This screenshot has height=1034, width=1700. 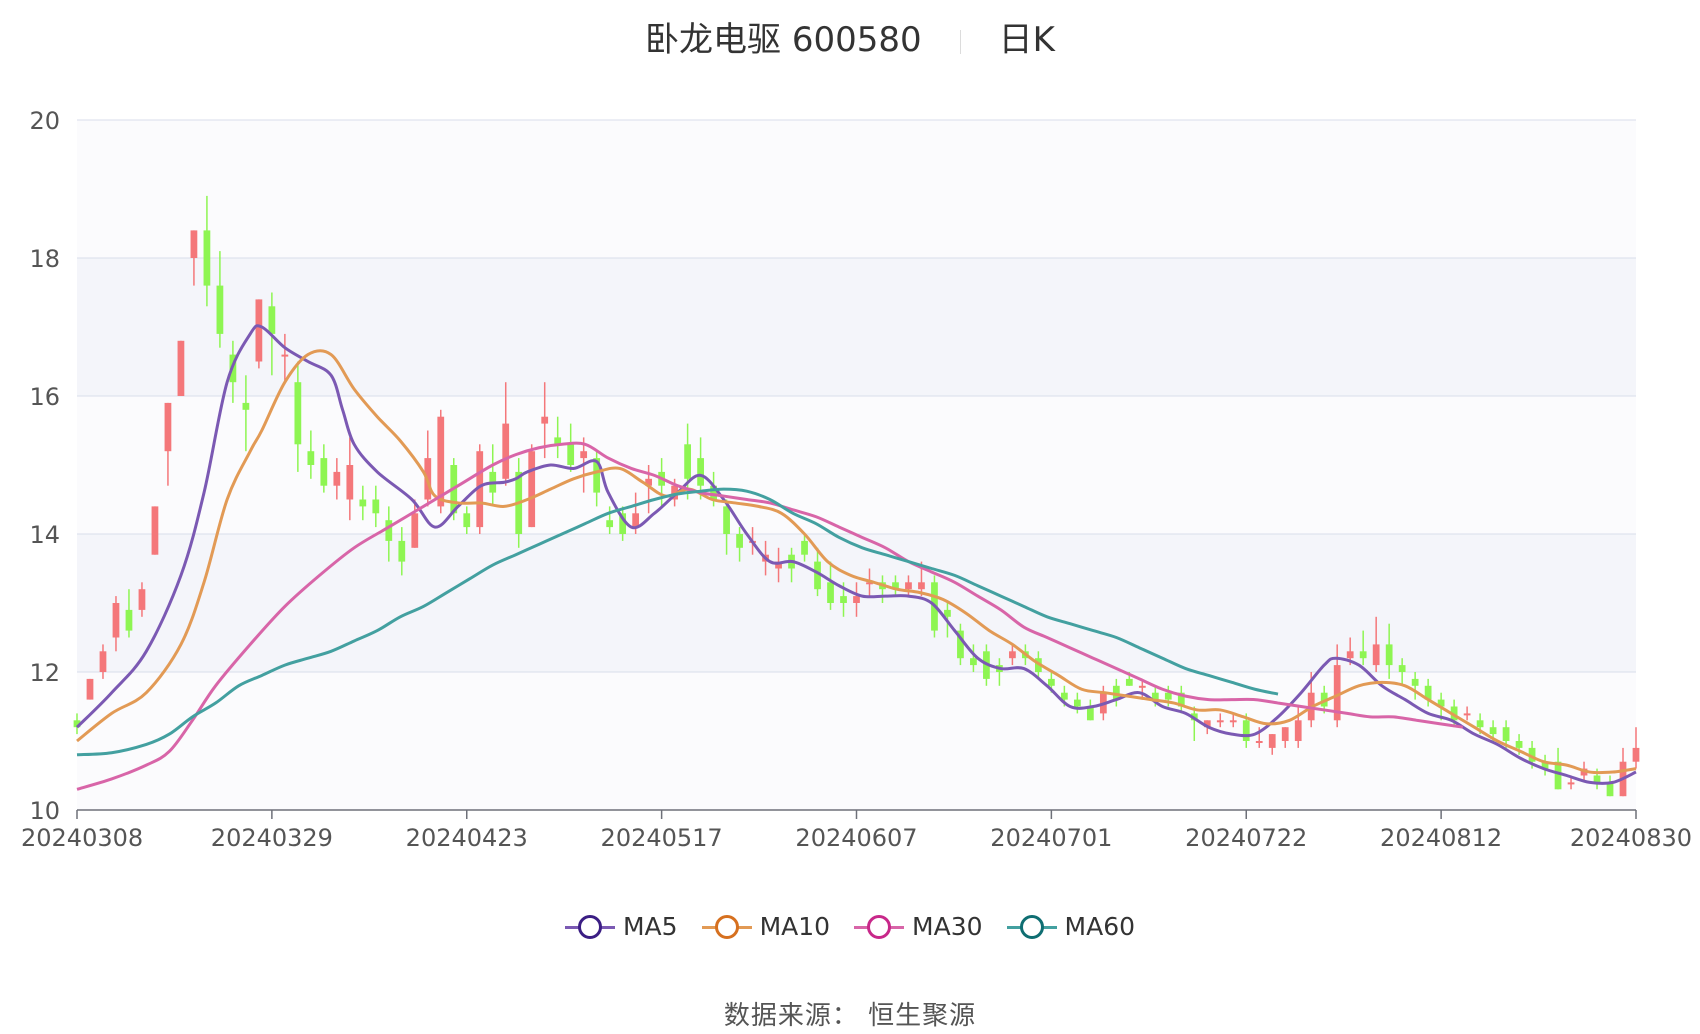 I want to click on y-tick-label: 16, so click(x=44, y=397).